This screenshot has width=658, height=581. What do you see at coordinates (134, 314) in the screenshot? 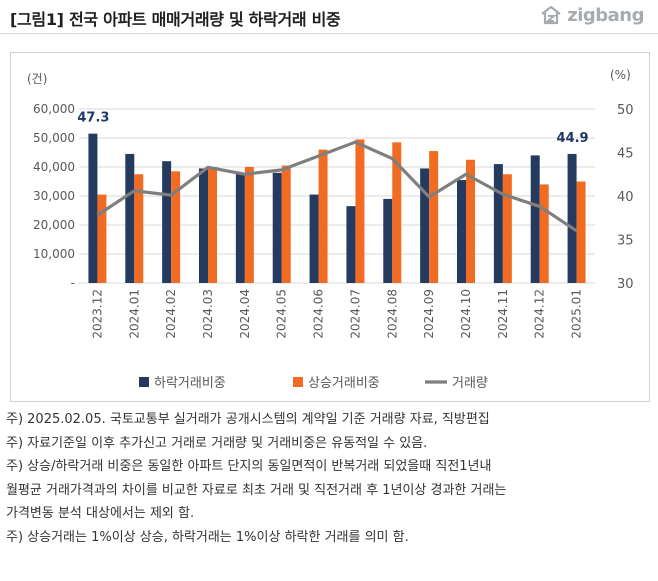
I see `x-tick-label: 2024.01` at bounding box center [134, 314].